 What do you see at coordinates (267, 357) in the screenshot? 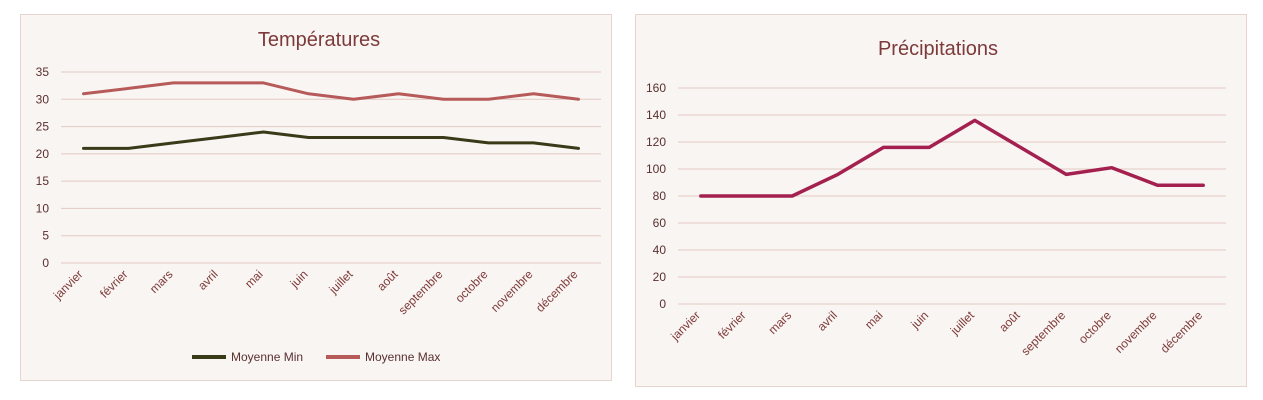
I see `legend-label: Moyenne Min` at bounding box center [267, 357].